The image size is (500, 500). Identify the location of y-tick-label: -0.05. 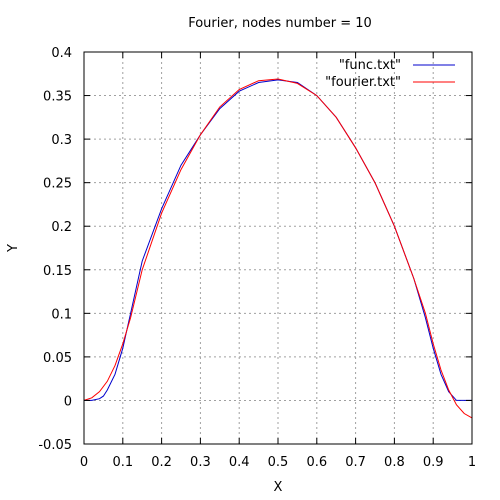
(55, 445).